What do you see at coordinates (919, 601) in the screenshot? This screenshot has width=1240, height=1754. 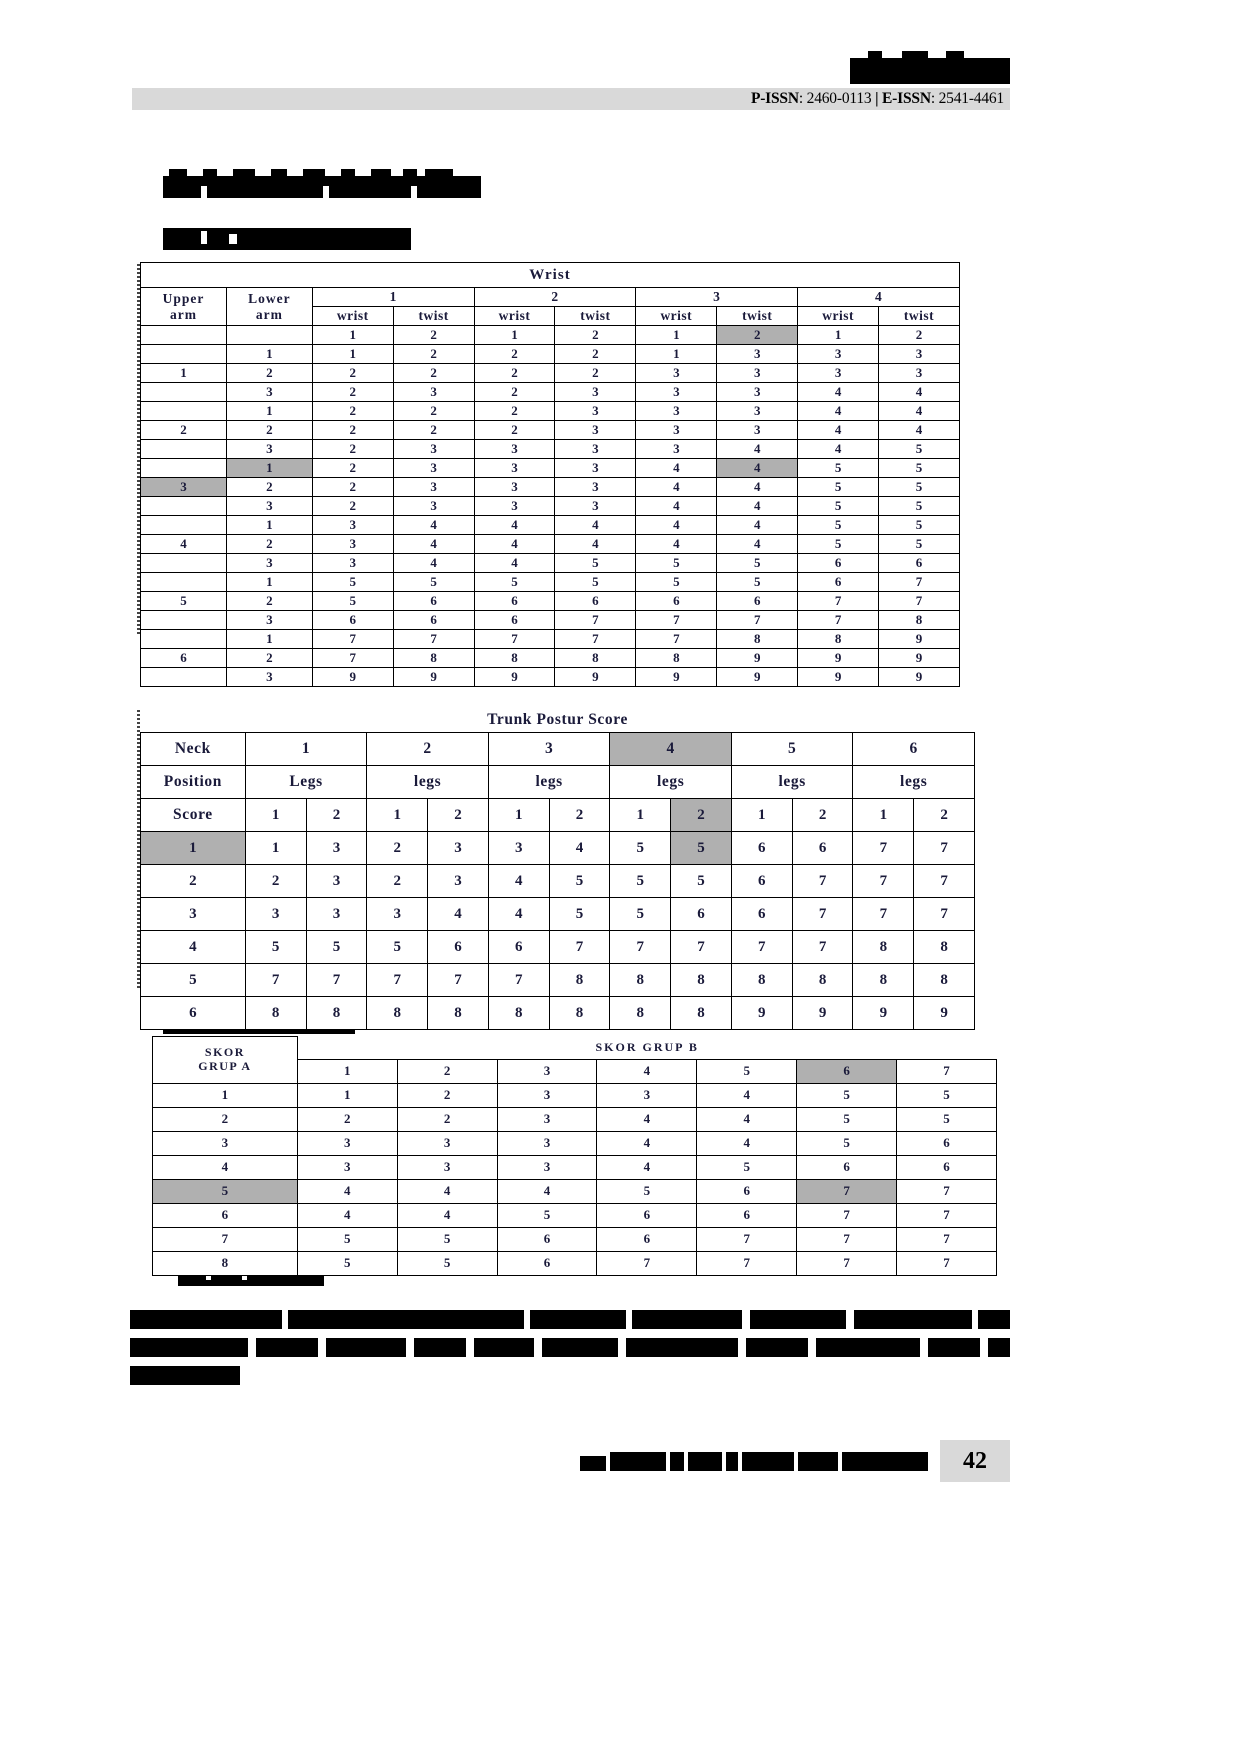 I see `cell-score-13-7: 7` at bounding box center [919, 601].